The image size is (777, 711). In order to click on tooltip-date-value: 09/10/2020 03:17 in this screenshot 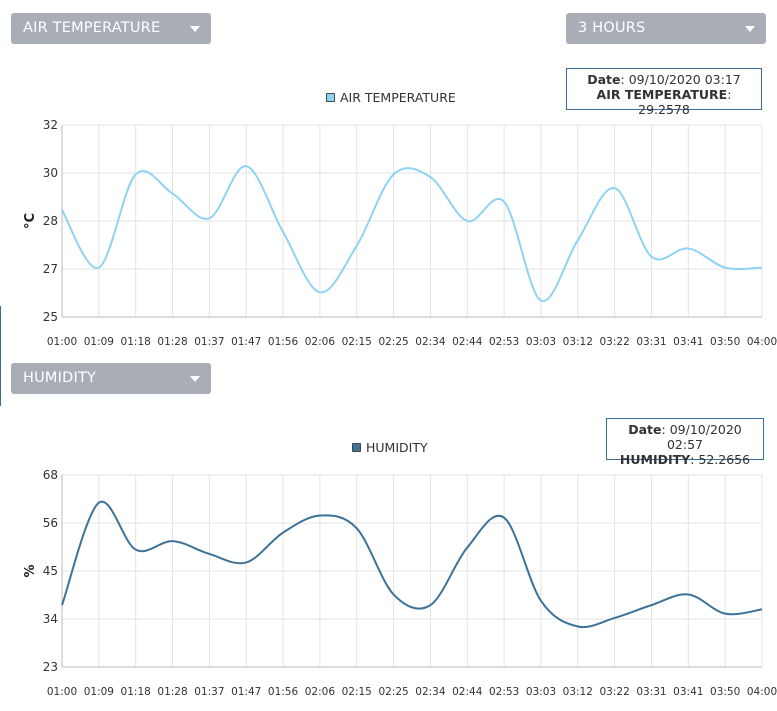, I will do `click(684, 79)`.